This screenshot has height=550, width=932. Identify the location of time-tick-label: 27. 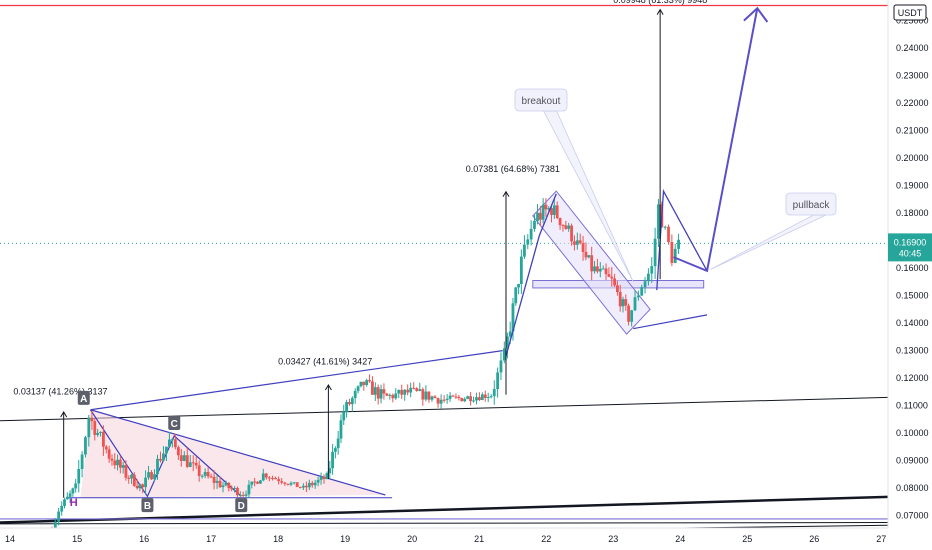
(881, 539).